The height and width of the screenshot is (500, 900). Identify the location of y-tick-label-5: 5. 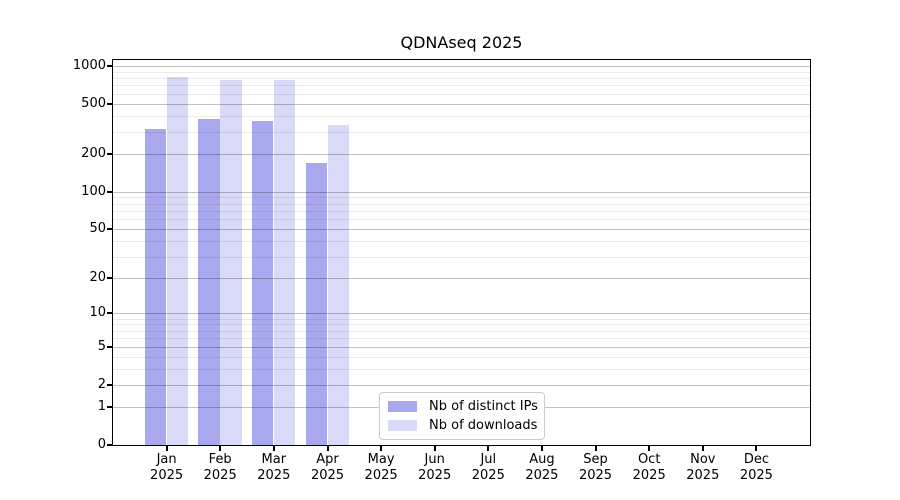
(101, 346).